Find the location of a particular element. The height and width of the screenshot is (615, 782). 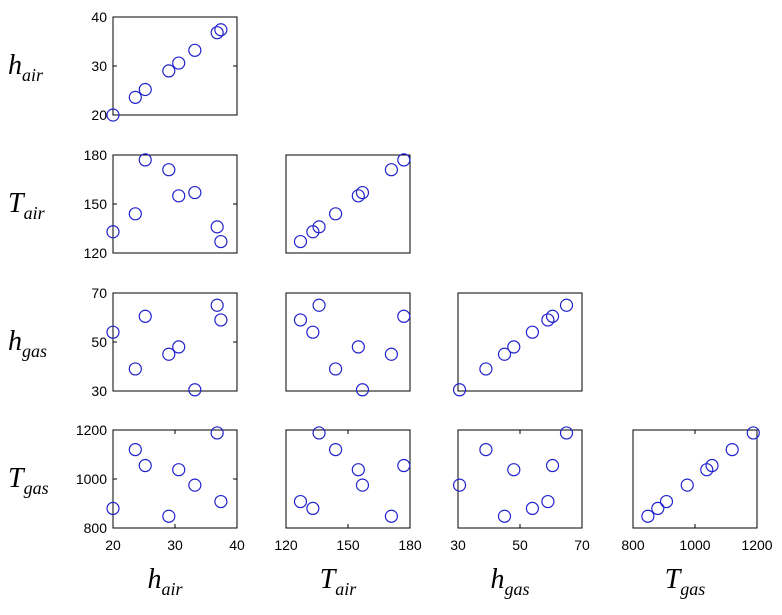

row-label-h_gas: hgas is located at coordinates (27, 343).